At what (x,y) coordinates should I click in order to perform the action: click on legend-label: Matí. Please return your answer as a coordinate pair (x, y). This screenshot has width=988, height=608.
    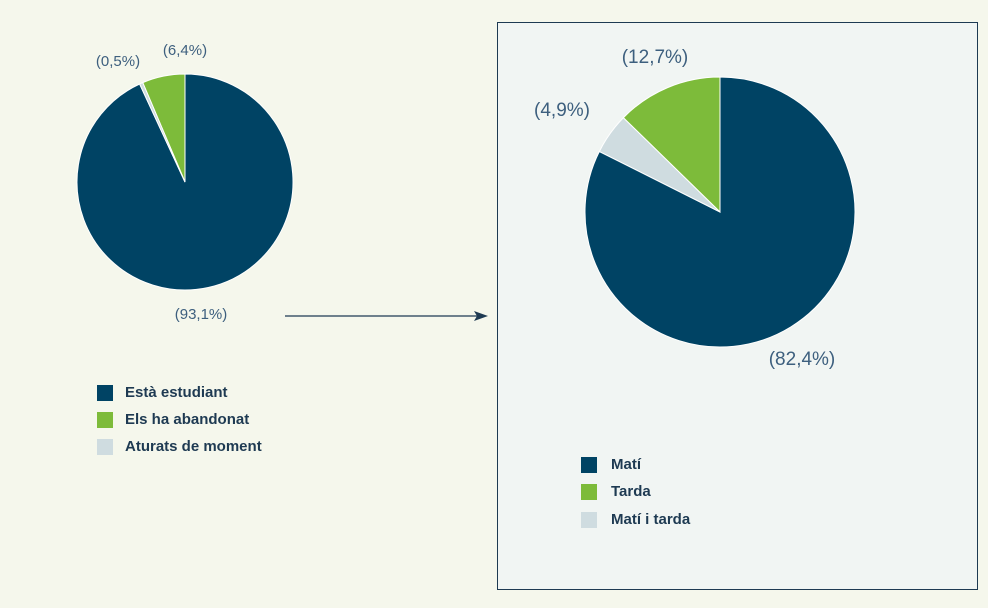
    Looking at the image, I should click on (626, 464).